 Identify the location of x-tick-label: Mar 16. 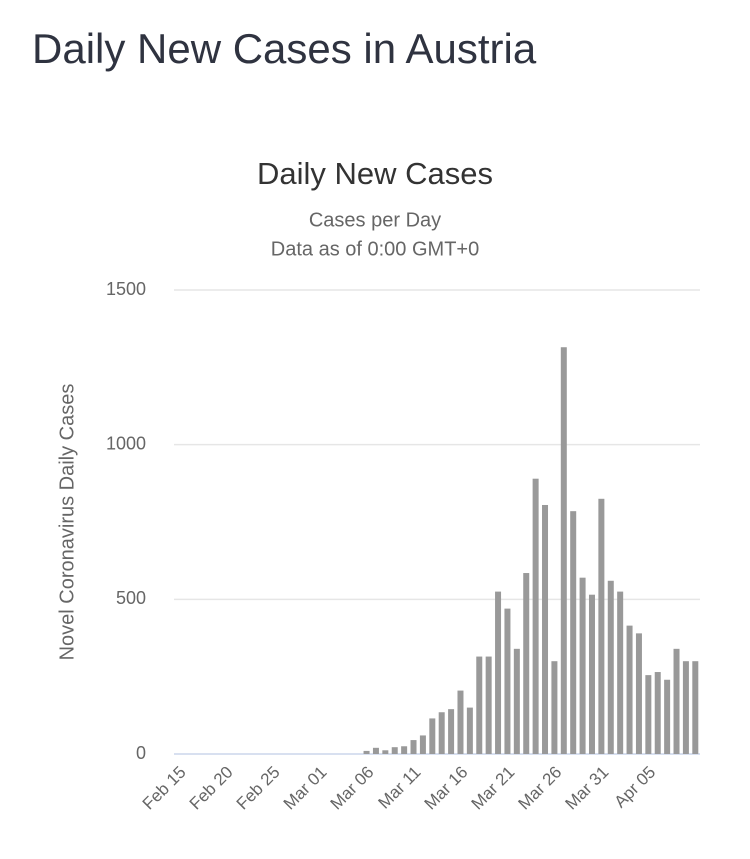
(446, 788).